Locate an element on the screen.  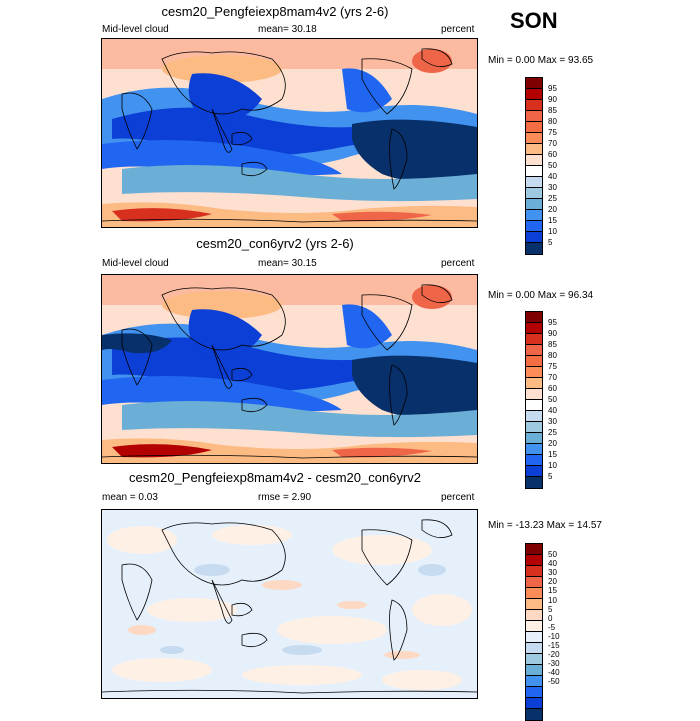
panel-3-units-label: percent is located at coordinates (458, 497).